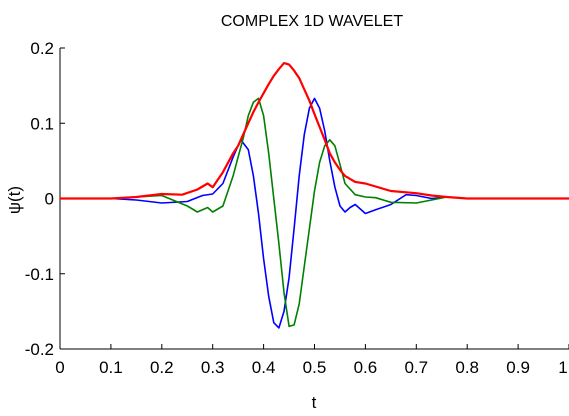 The image size is (569, 416). I want to click on y-ticks: 0.2 0.1 0 -0.1 -0.2, so click(45, 199).